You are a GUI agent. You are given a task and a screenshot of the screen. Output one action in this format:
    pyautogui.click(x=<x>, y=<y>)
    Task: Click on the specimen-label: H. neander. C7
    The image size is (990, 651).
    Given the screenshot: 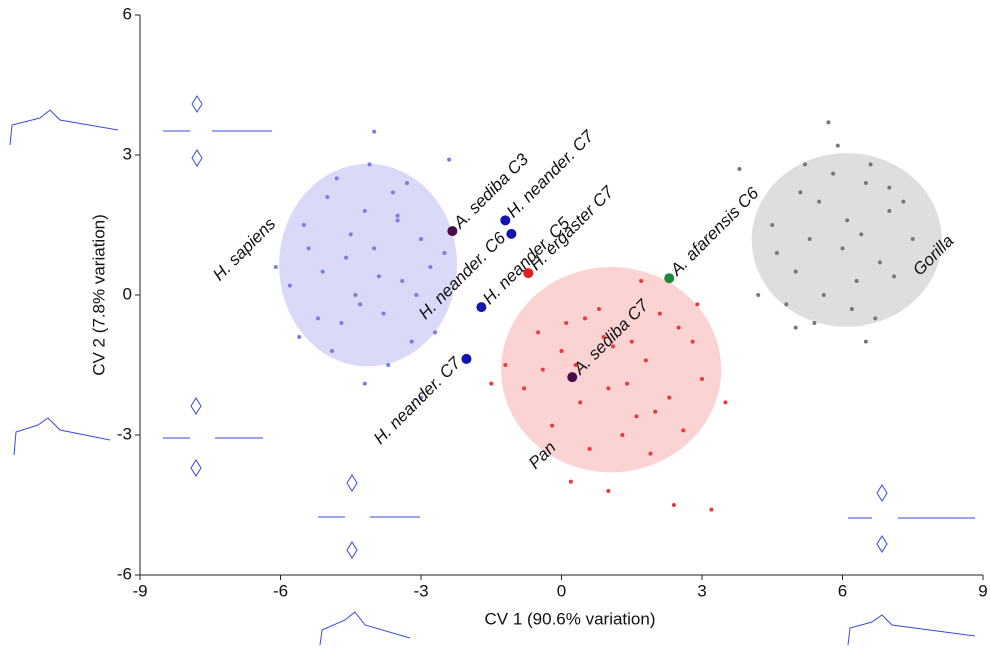 What is the action you would take?
    pyautogui.click(x=417, y=400)
    